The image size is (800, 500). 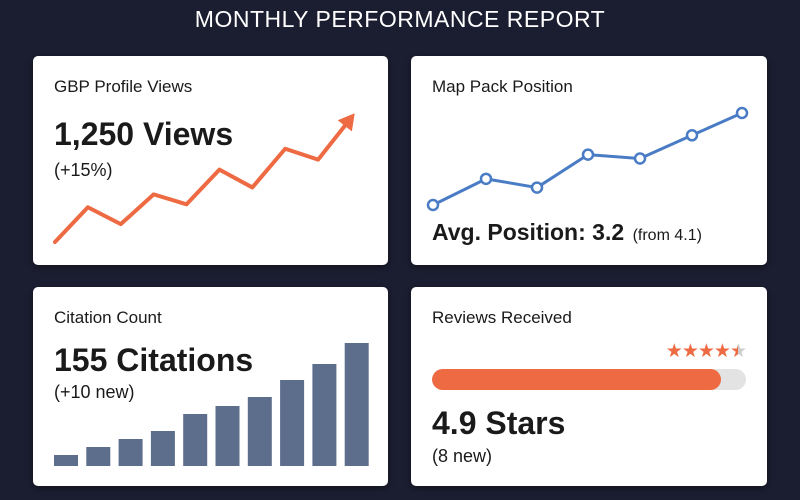 I want to click on half-star-icon: ★, so click(x=738, y=351).